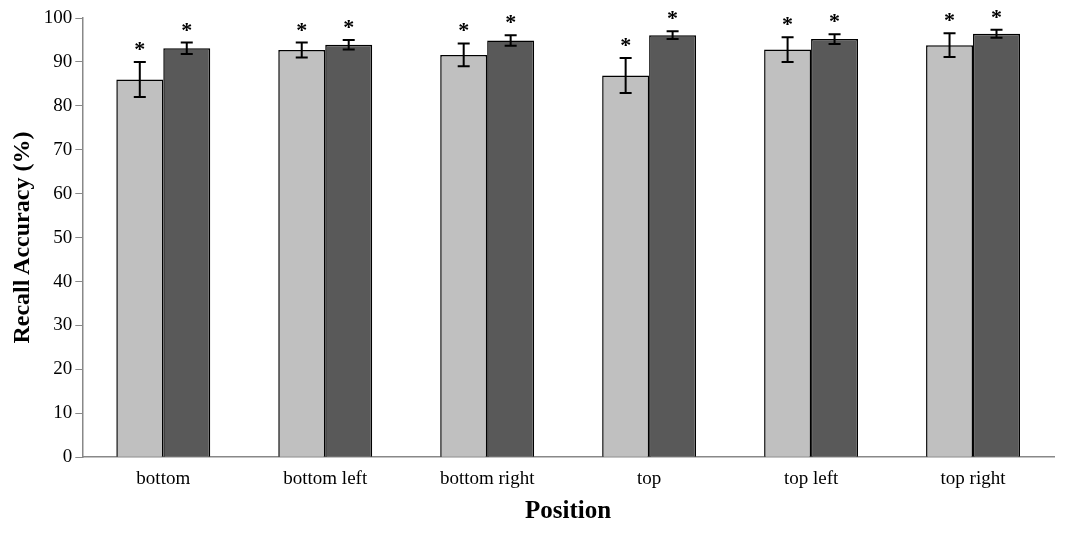  What do you see at coordinates (63, 192) in the screenshot?
I see `y-tick-label: 60` at bounding box center [63, 192].